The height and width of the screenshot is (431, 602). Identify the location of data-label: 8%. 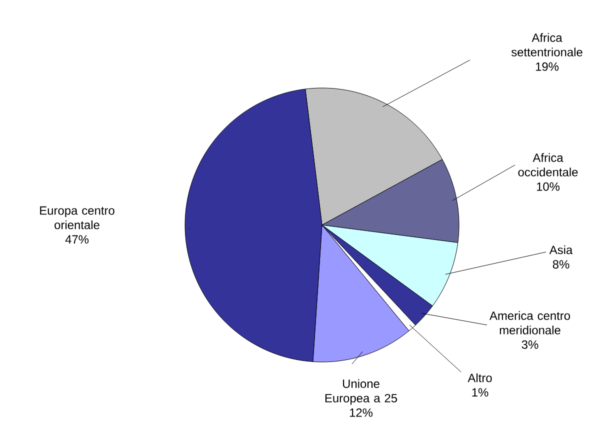
(561, 264).